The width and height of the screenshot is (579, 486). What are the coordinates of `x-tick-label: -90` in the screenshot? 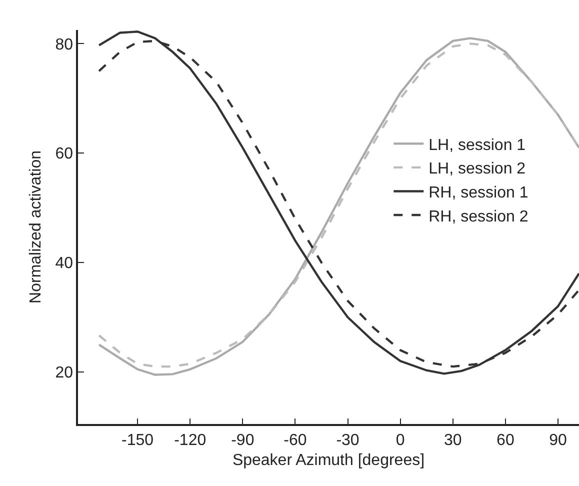 It's located at (242, 440).